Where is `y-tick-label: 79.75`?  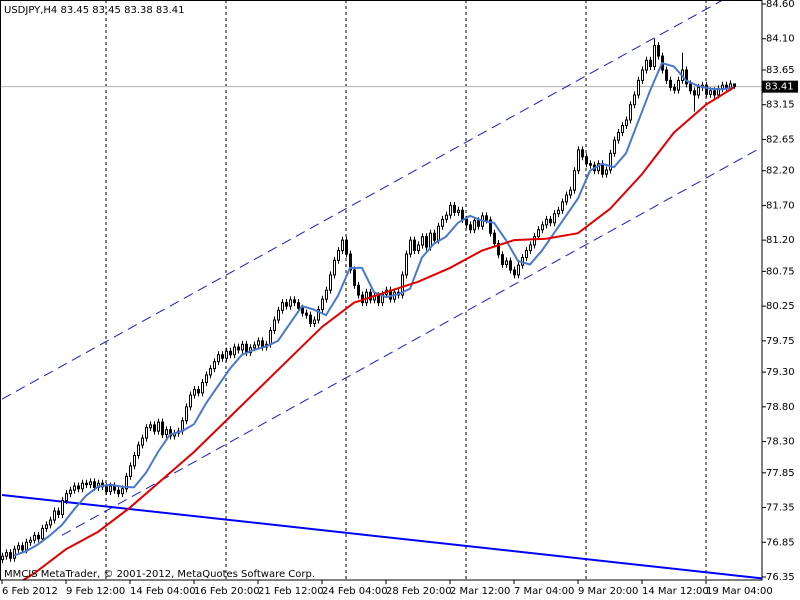
y-tick-label: 79.75 is located at coordinates (780, 341).